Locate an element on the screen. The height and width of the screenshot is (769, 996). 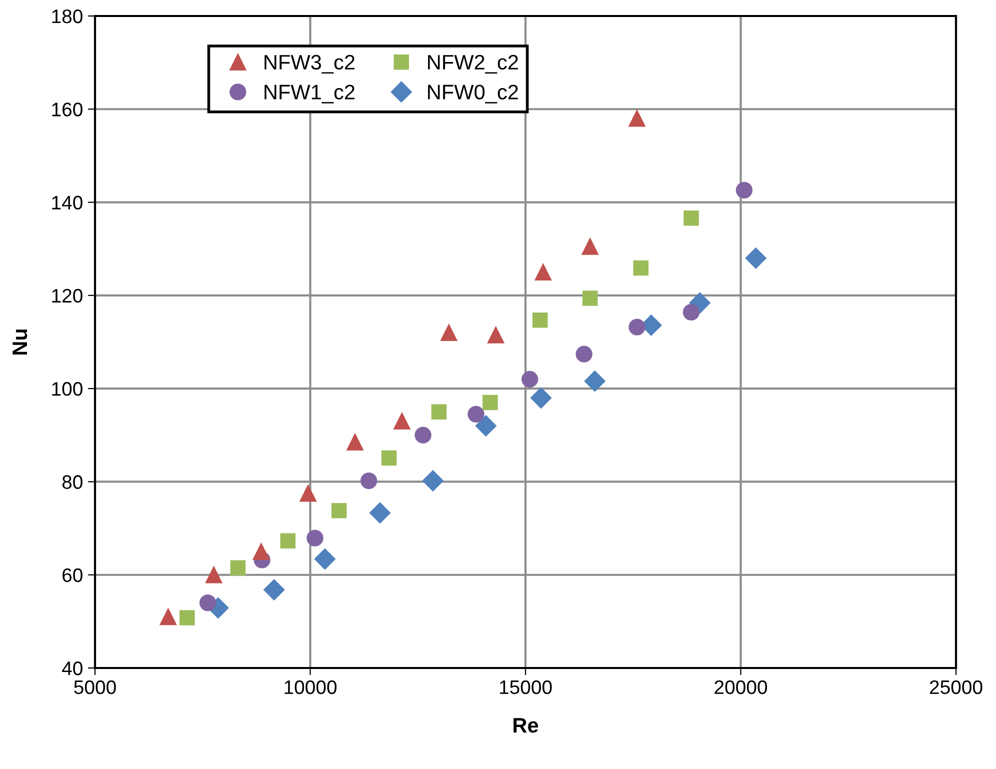
y-axis-title: Nu is located at coordinates (20, 341).